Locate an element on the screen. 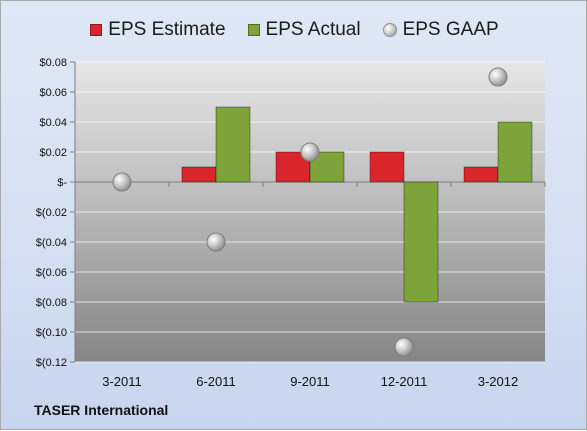  legend-label-actual: EPS Actual is located at coordinates (313, 29).